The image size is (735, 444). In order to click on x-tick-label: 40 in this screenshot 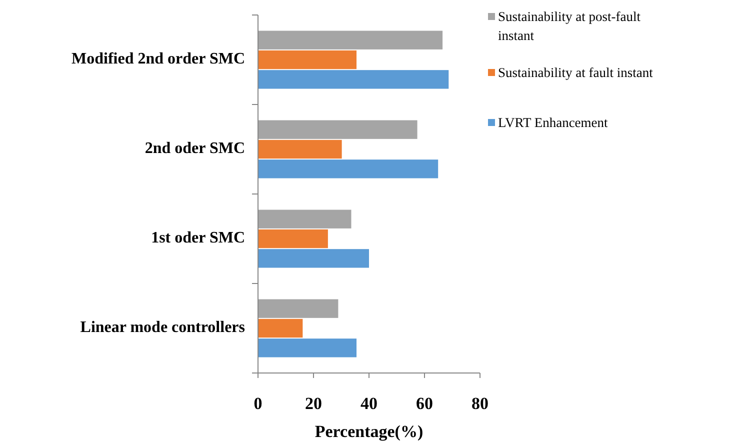, I will do `click(369, 403)`.